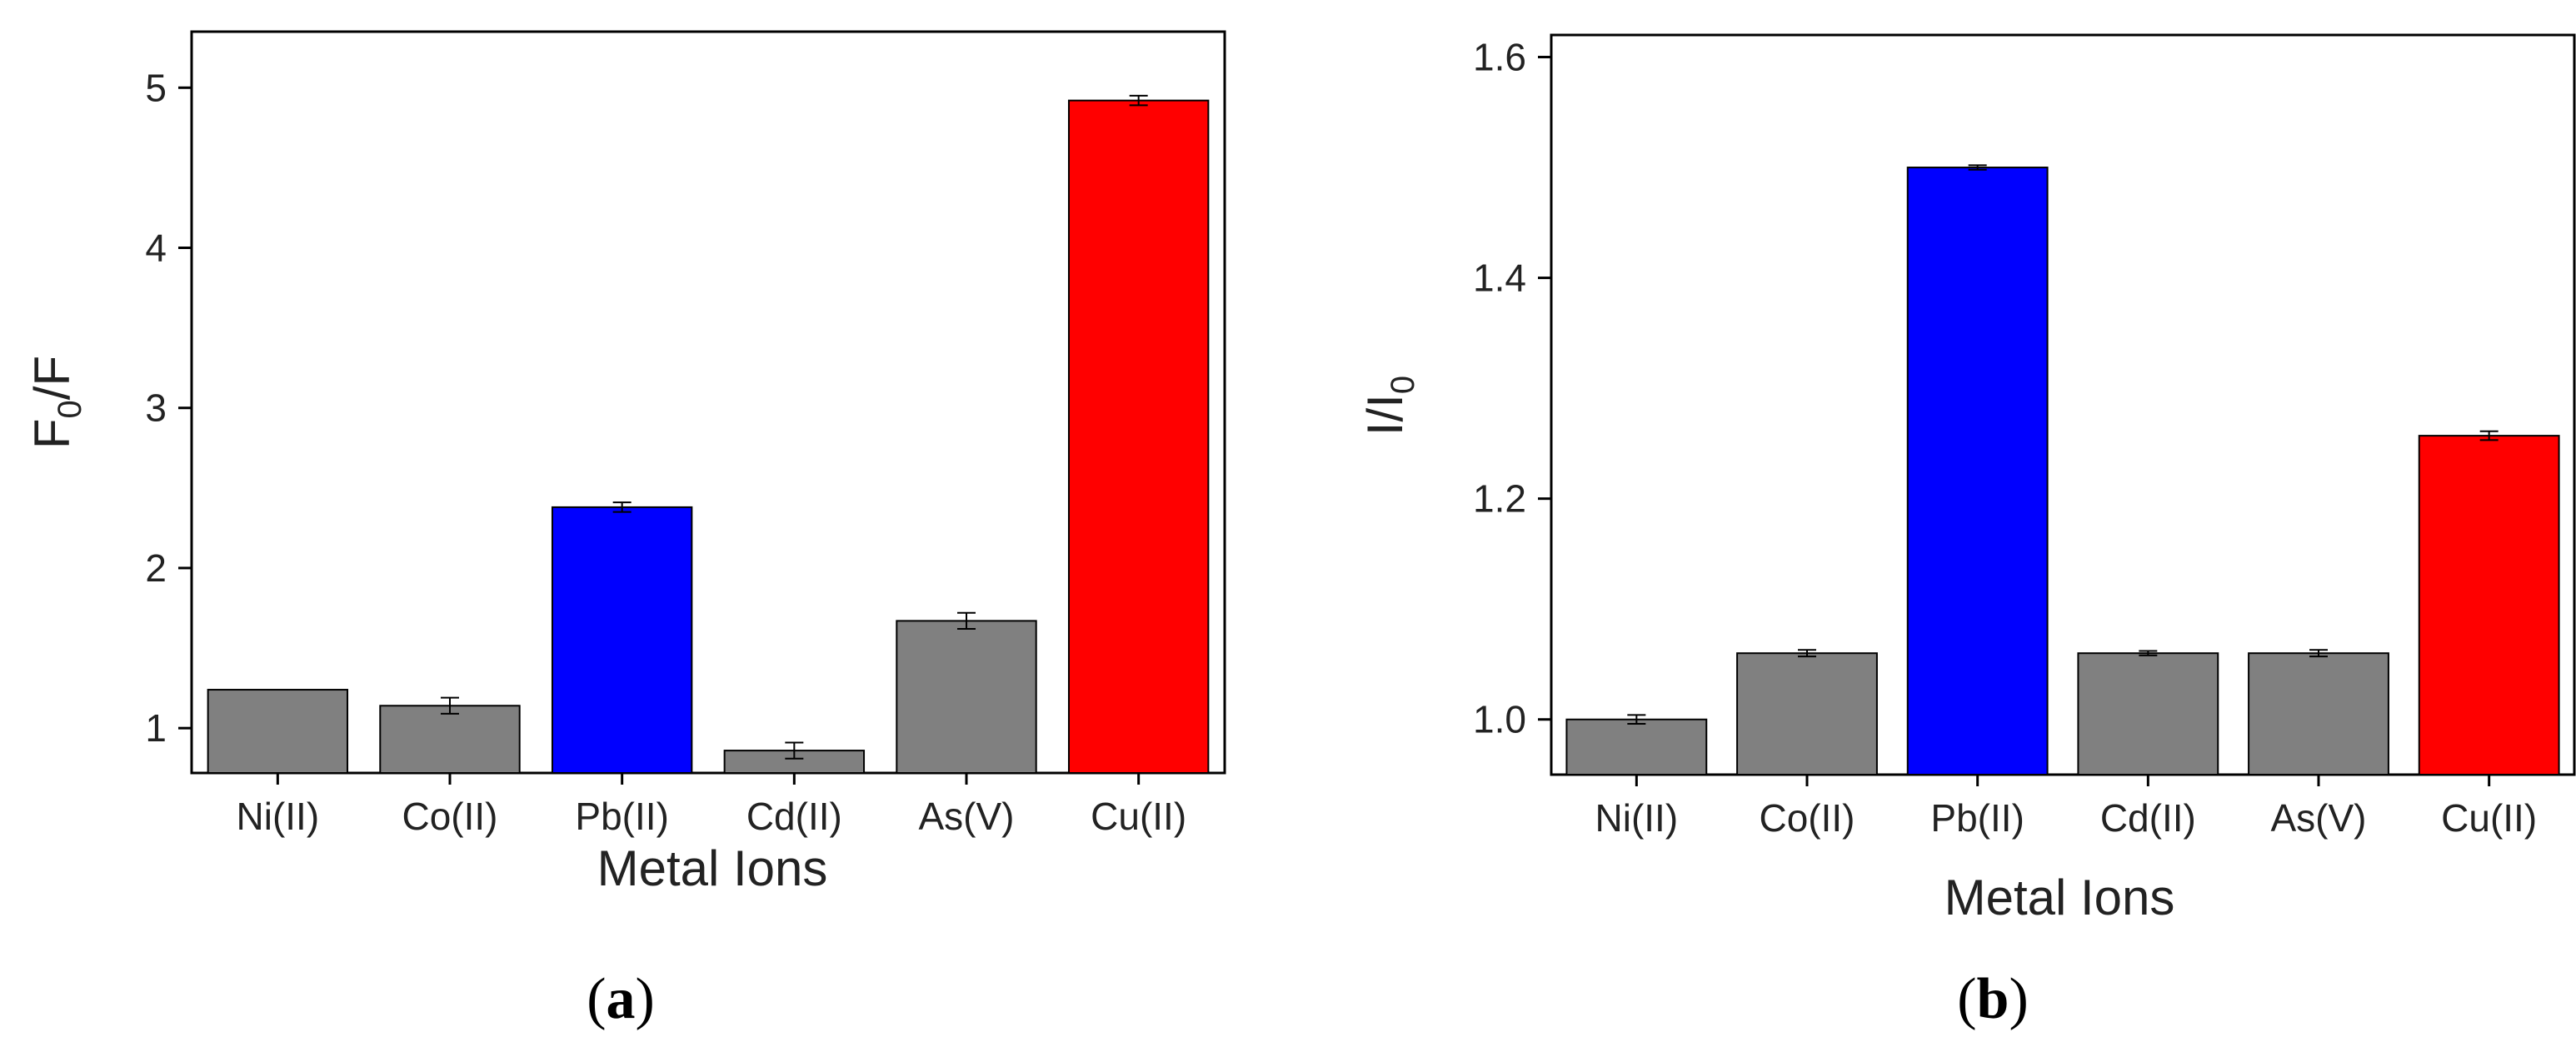  What do you see at coordinates (967, 816) in the screenshot?
I see `x-tick-label-a-4: As(V)` at bounding box center [967, 816].